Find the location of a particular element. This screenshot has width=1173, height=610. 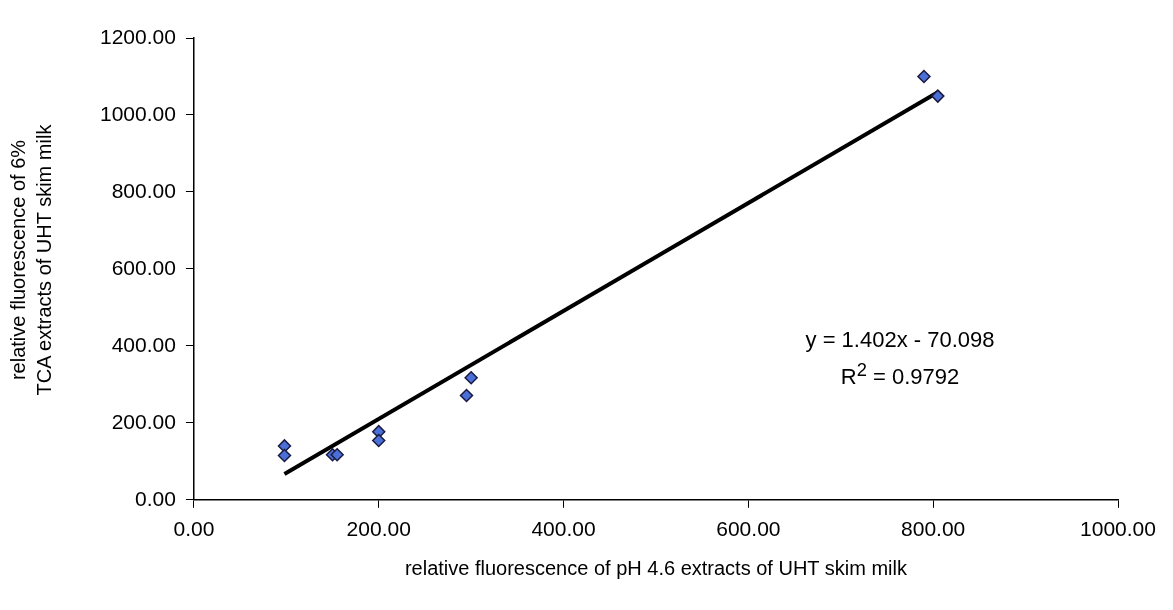

y-tick-label: 0.00 is located at coordinates (155, 498).